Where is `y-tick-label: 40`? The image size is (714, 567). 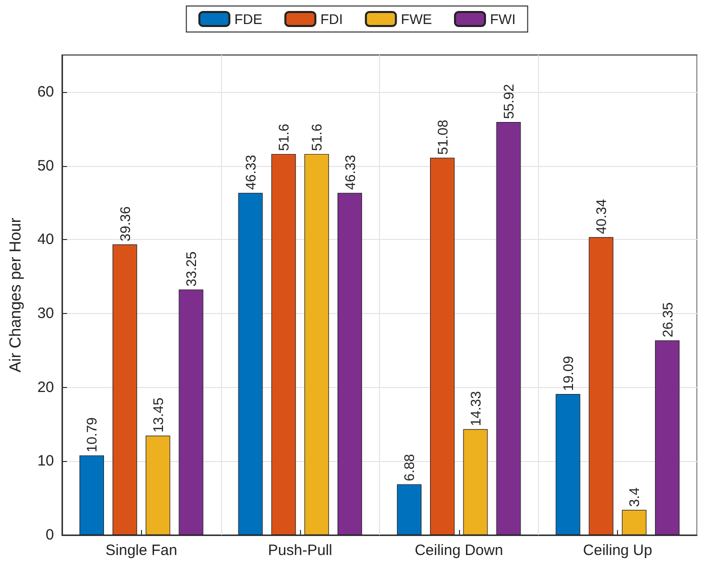
y-tick-label: 40 is located at coordinates (45, 239).